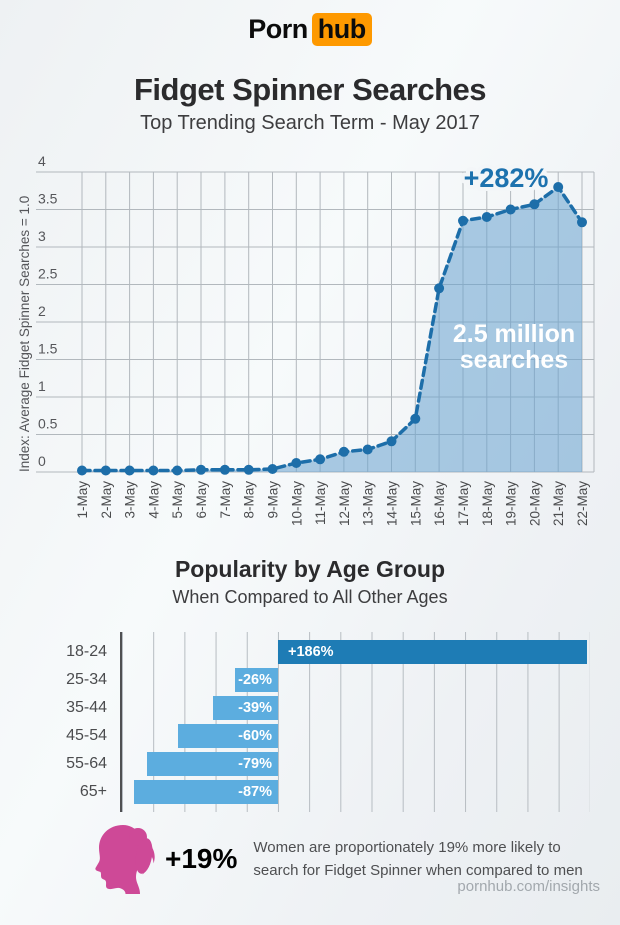 This screenshot has width=620, height=925. Describe the element at coordinates (42, 386) in the screenshot. I see `svg-text: 1` at that location.